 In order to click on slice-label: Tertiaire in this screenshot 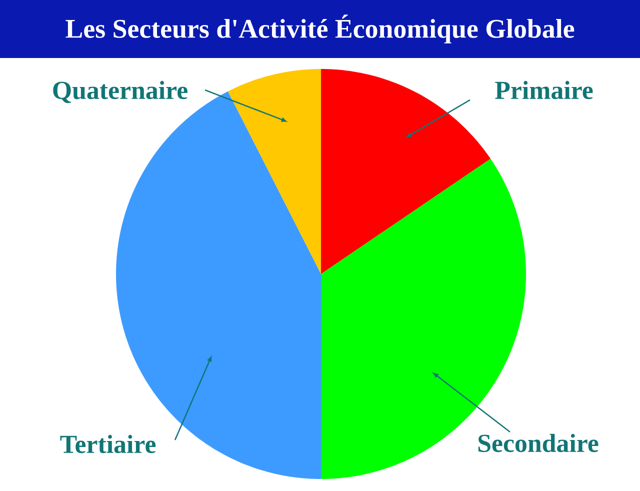, I will do `click(108, 444)`.